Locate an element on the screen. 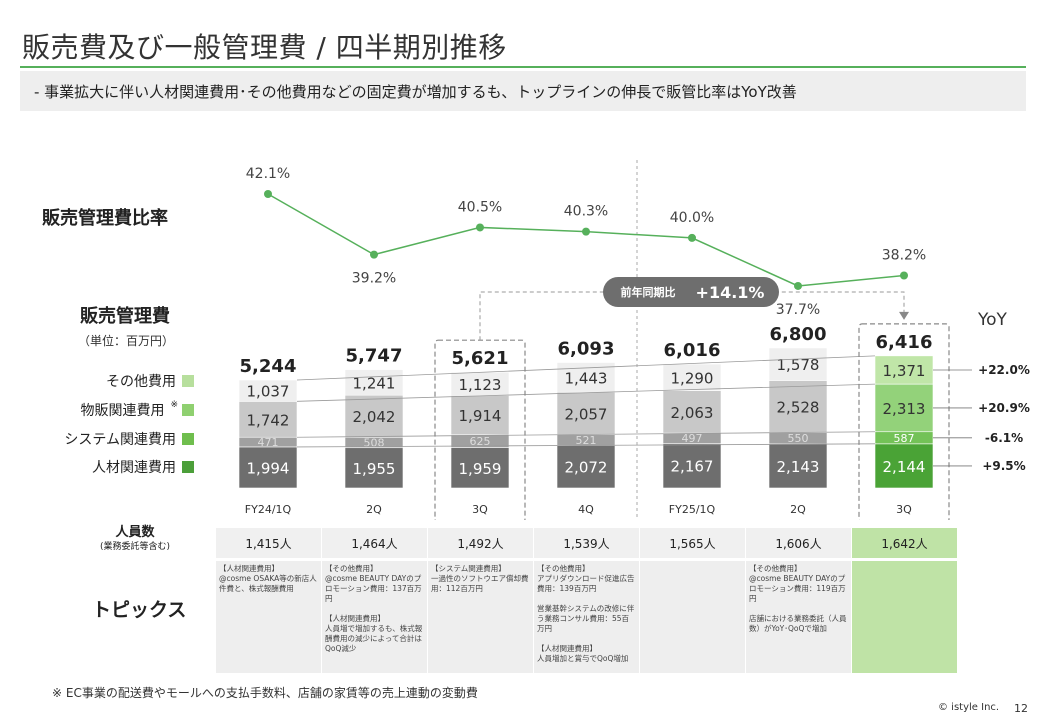  bar-segment-label: 471 is located at coordinates (268, 442).